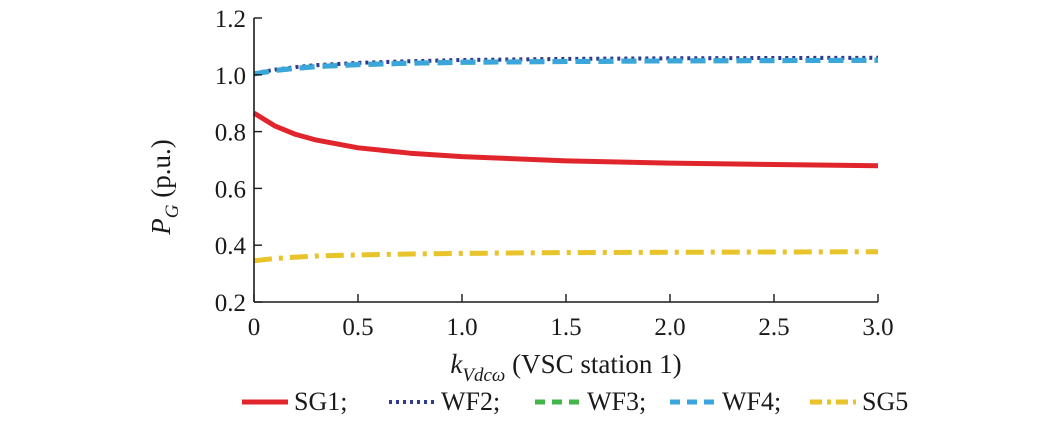 This screenshot has width=1040, height=430. Describe the element at coordinates (885, 401) in the screenshot. I see `legend-label-sg5: SG5` at that location.